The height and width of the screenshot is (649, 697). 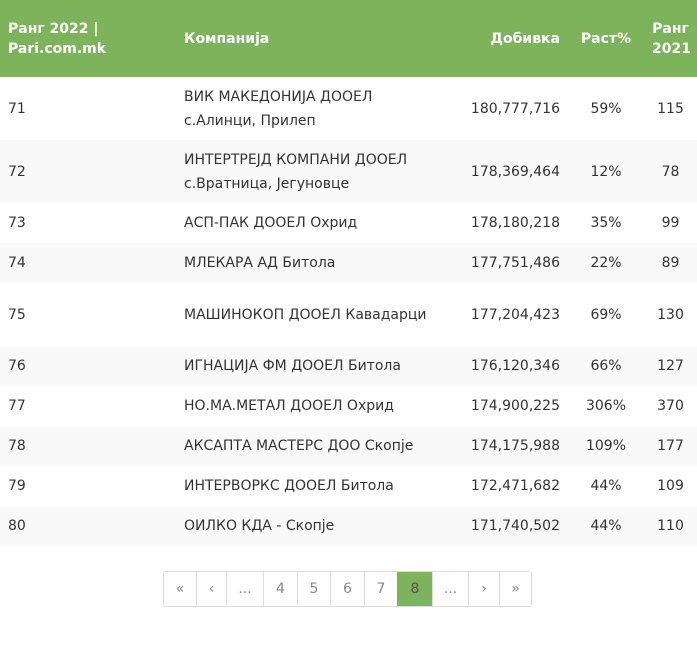 What do you see at coordinates (211, 589) in the screenshot?
I see `prev-page-button: ‹` at bounding box center [211, 589].